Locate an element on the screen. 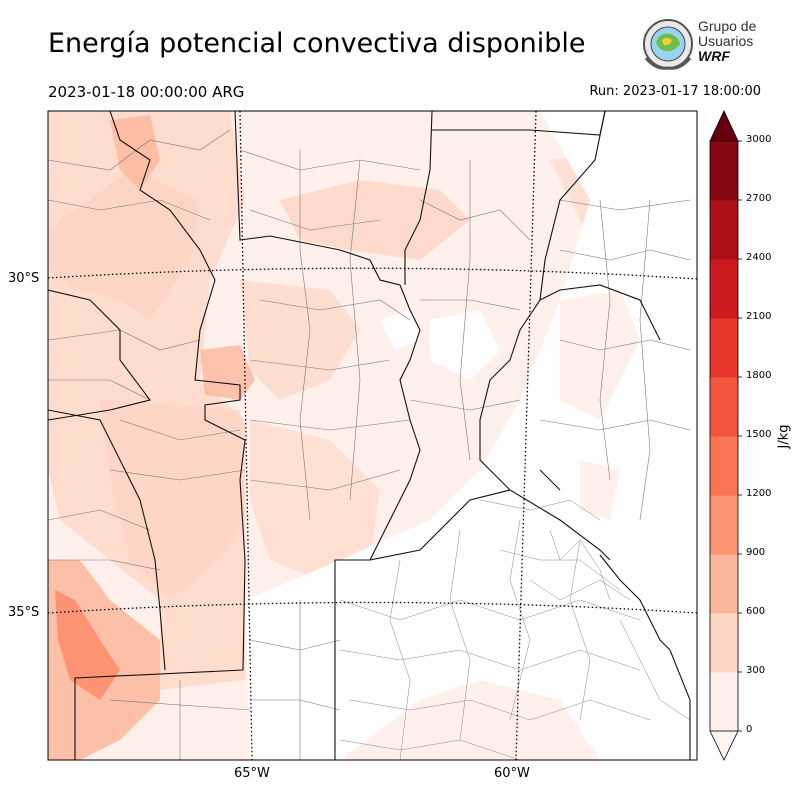 The height and width of the screenshot is (800, 800). logo-line-1: Grupo de is located at coordinates (727, 26).